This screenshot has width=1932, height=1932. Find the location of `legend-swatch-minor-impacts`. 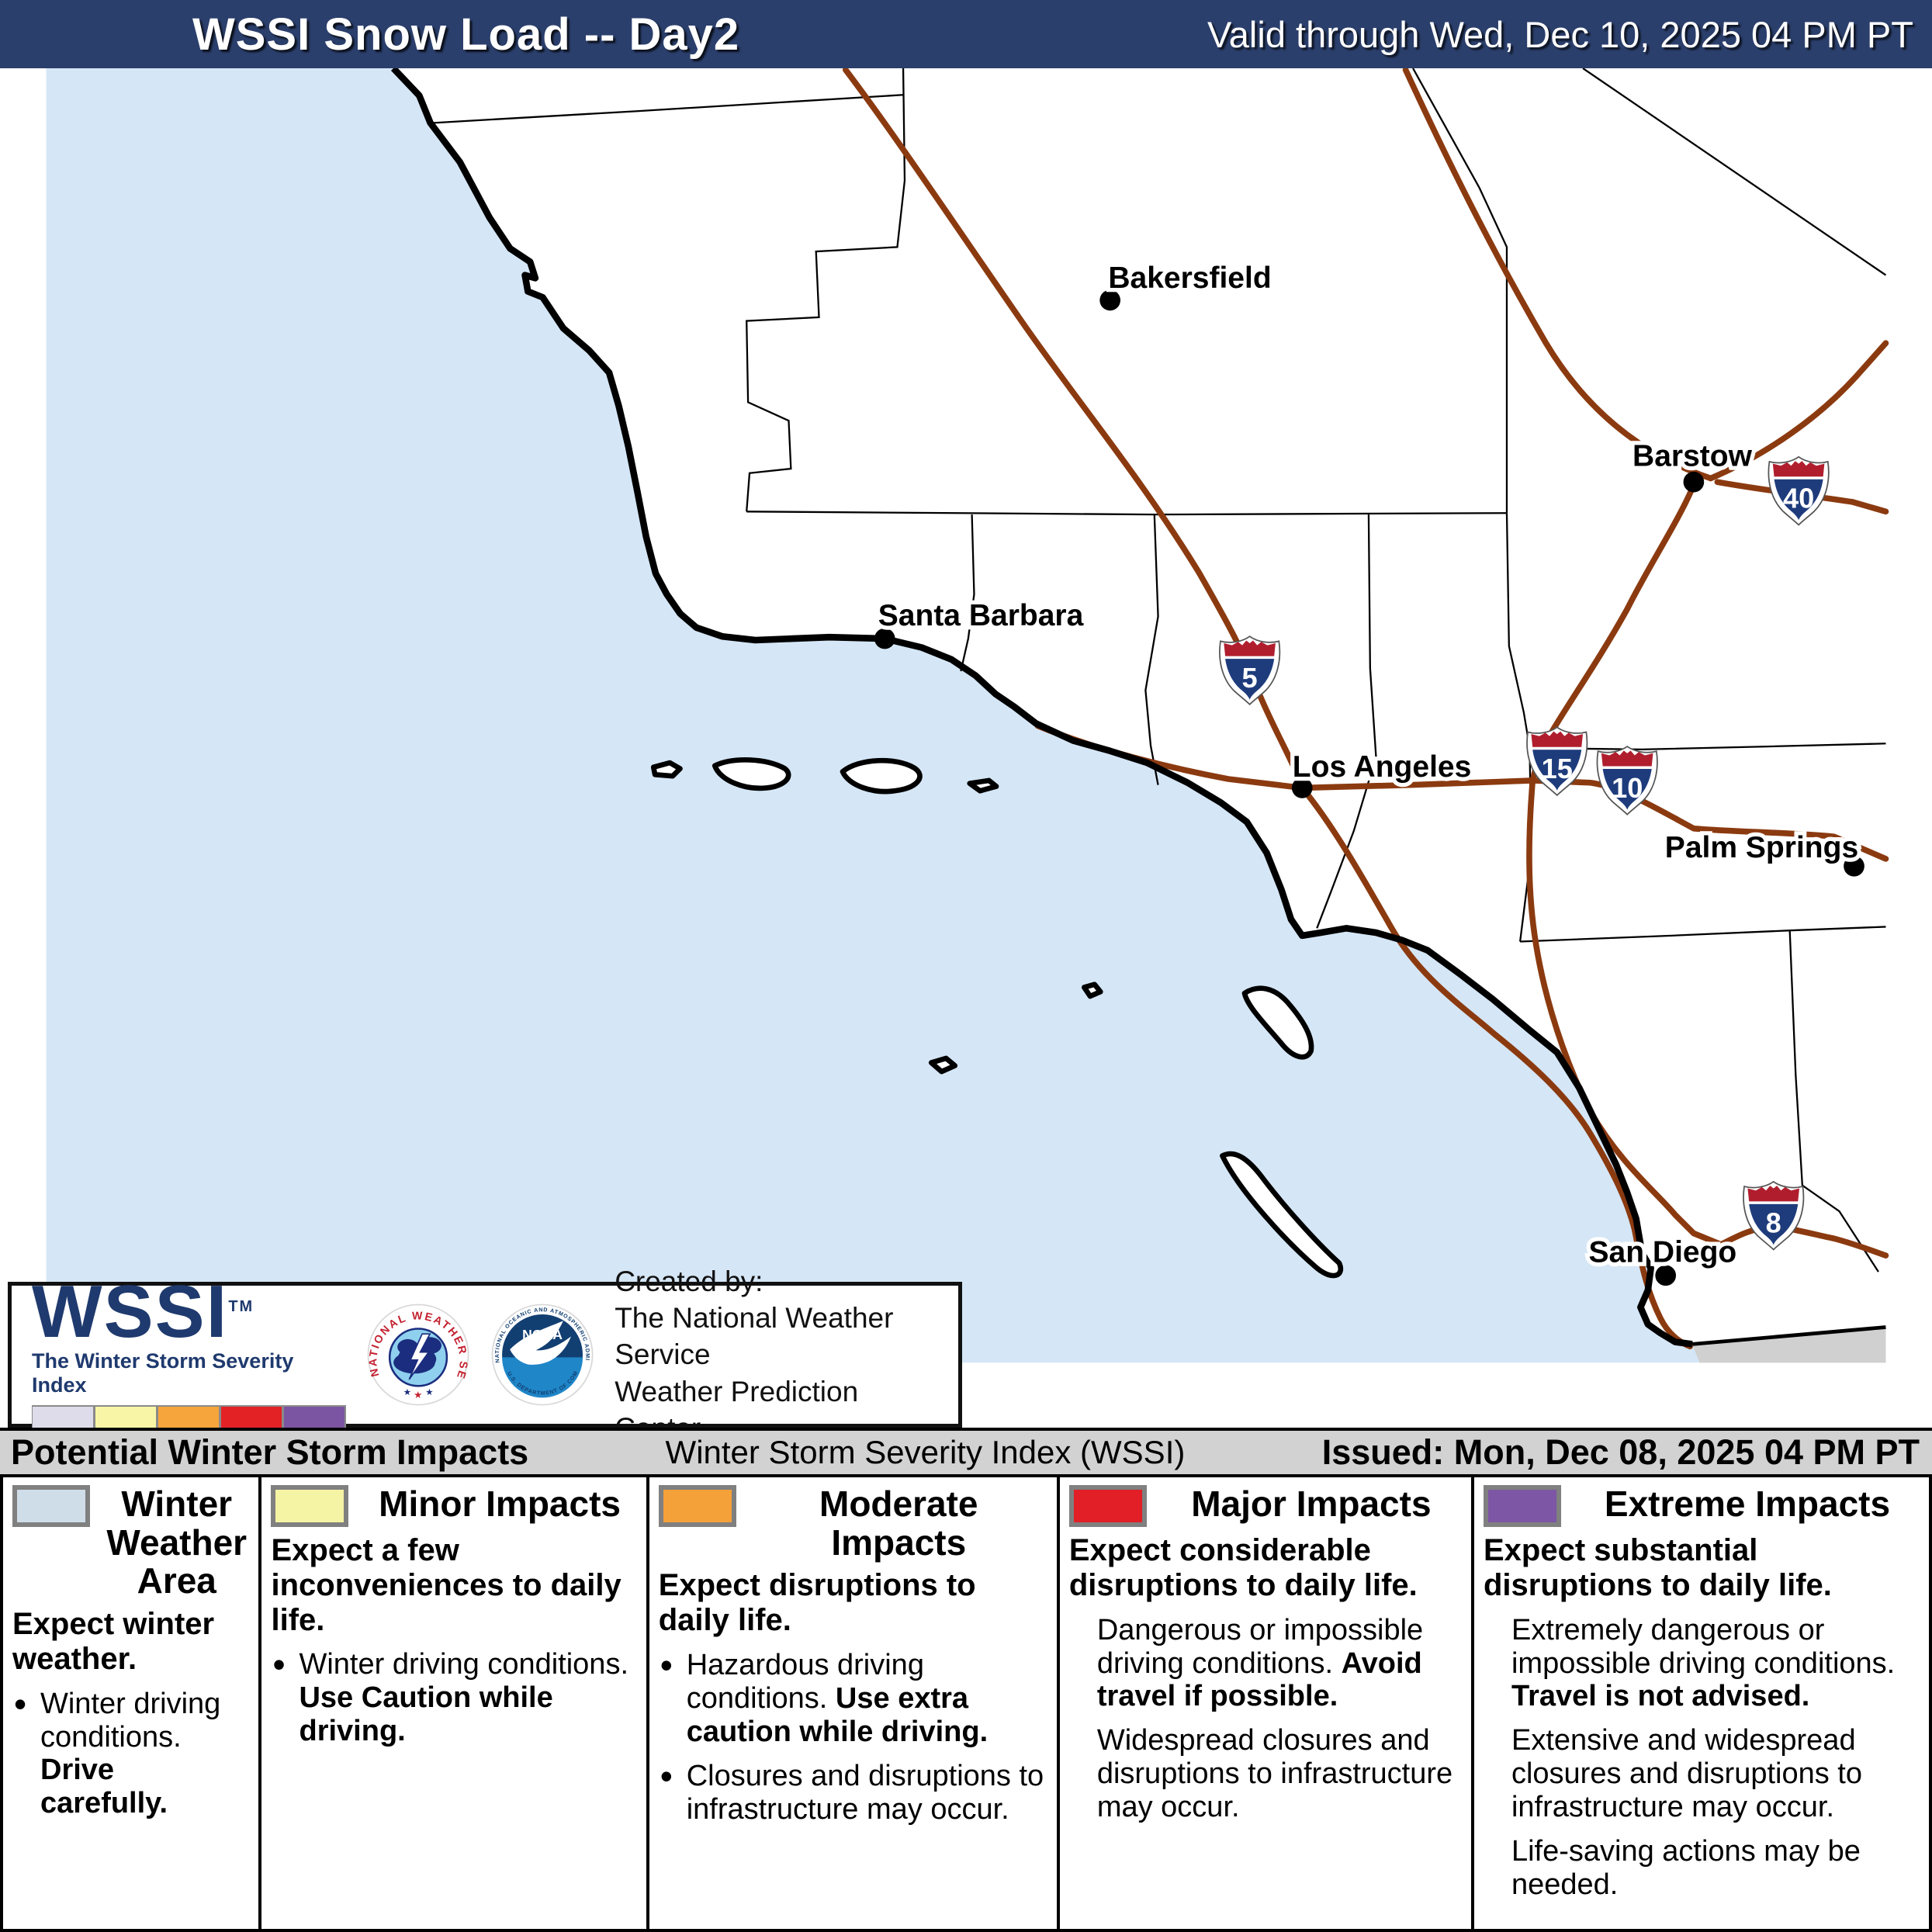

legend-swatch-minor-impacts is located at coordinates (310, 1506).